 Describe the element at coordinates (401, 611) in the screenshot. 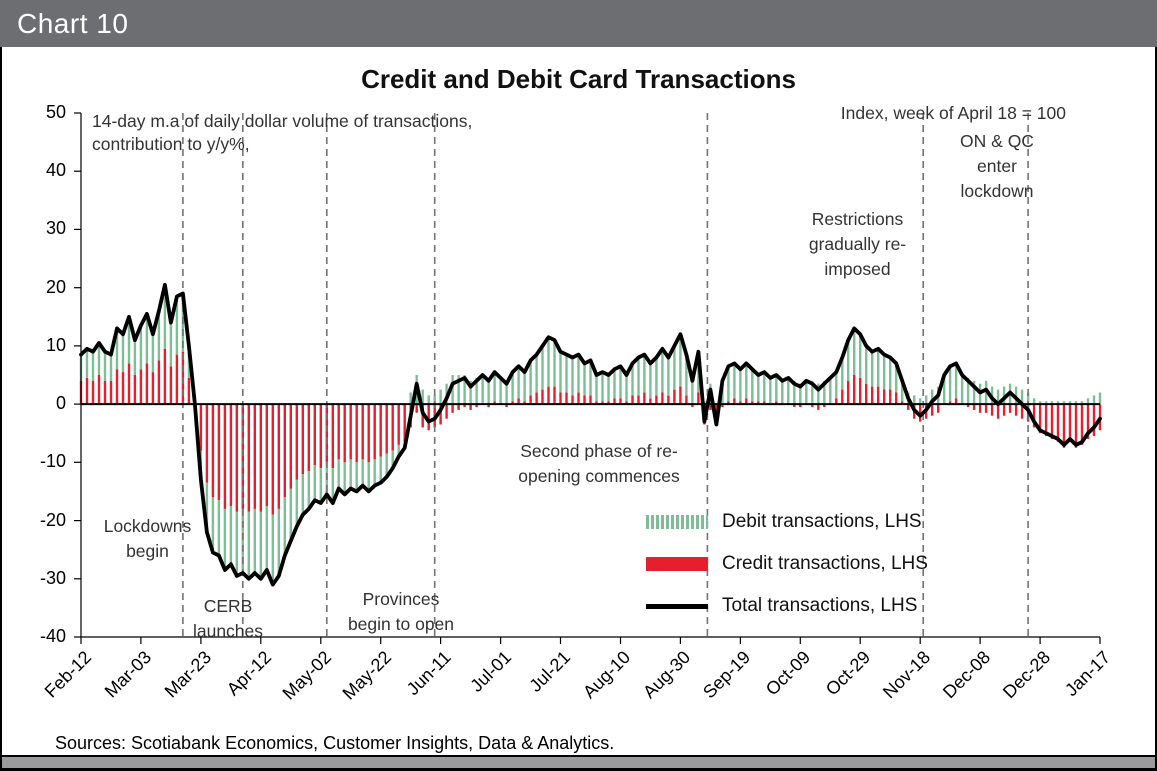

I see `annotation-provinces-open: Provinces begin to open` at that location.